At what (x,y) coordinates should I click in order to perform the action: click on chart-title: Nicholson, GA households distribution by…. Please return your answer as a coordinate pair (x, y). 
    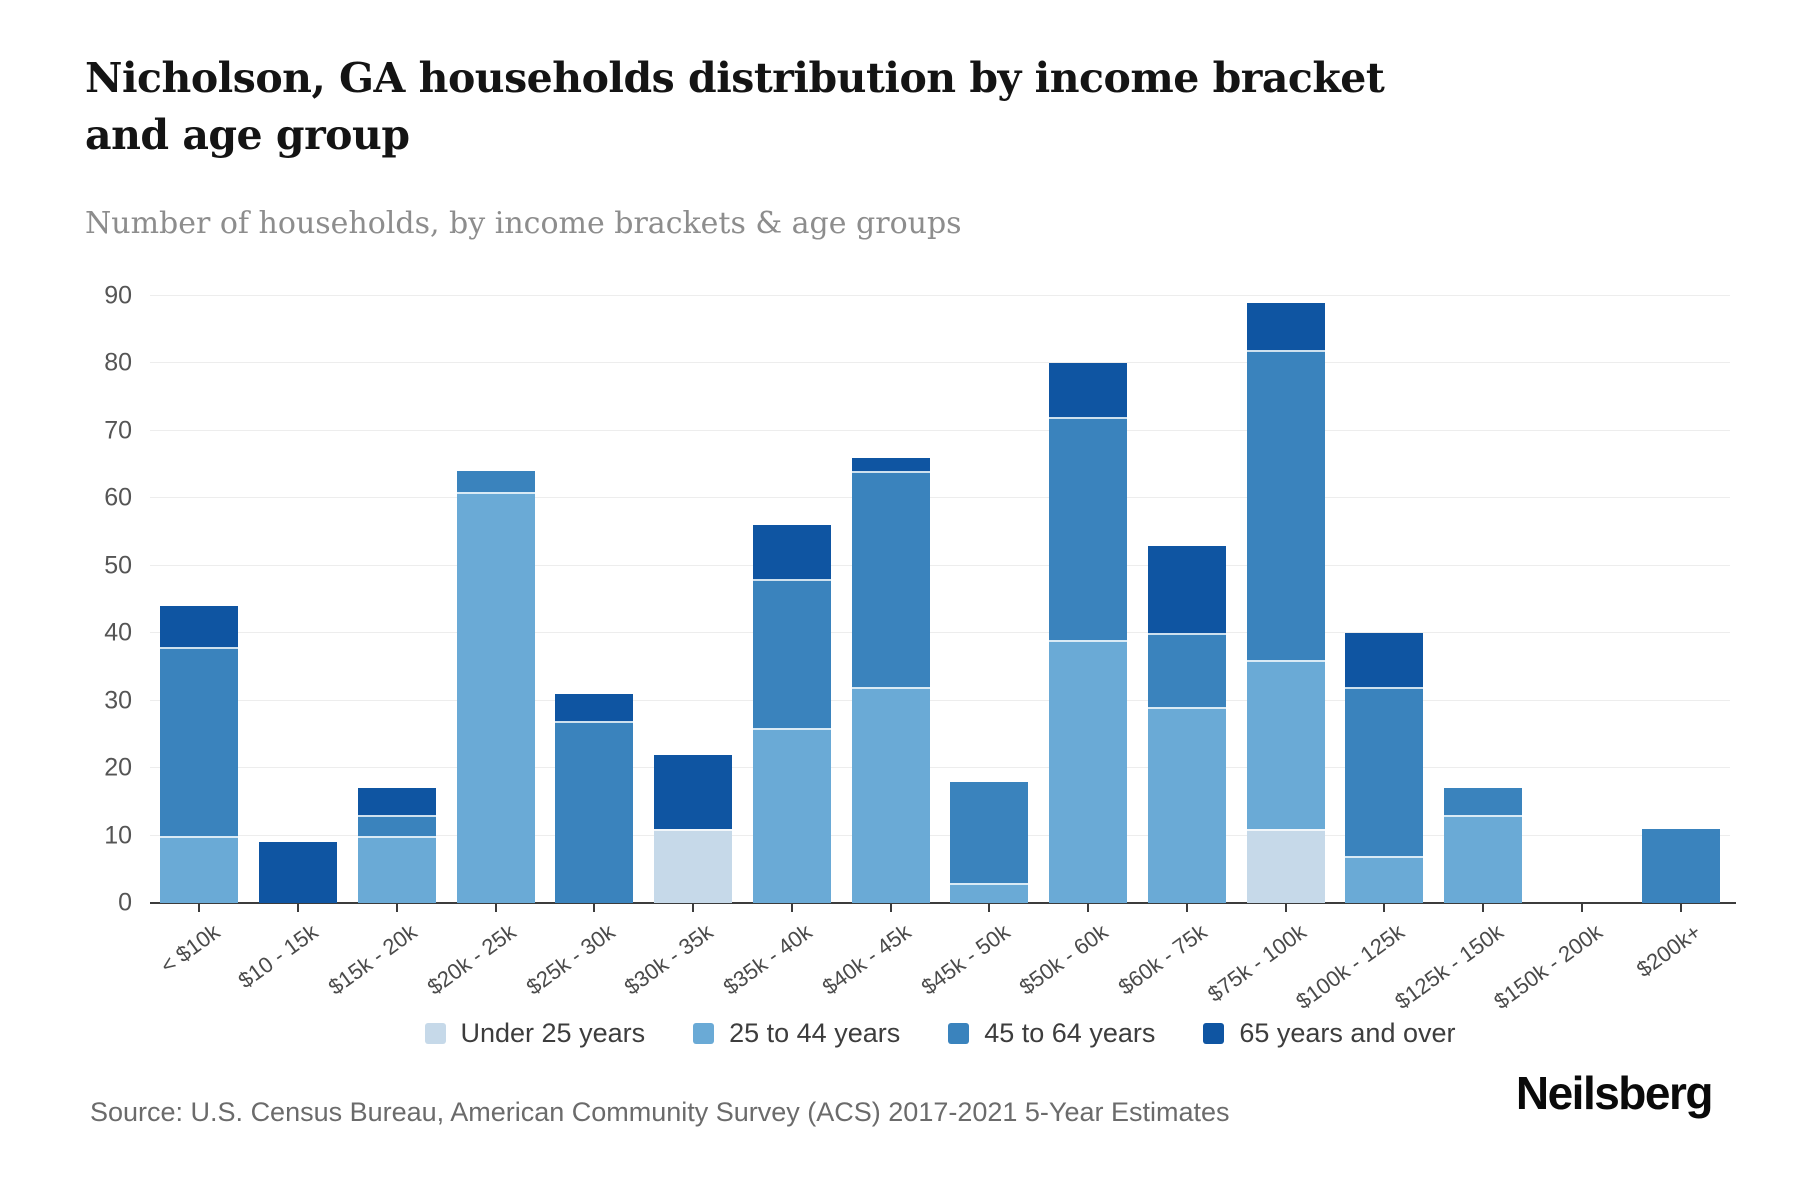
    Looking at the image, I should click on (735, 106).